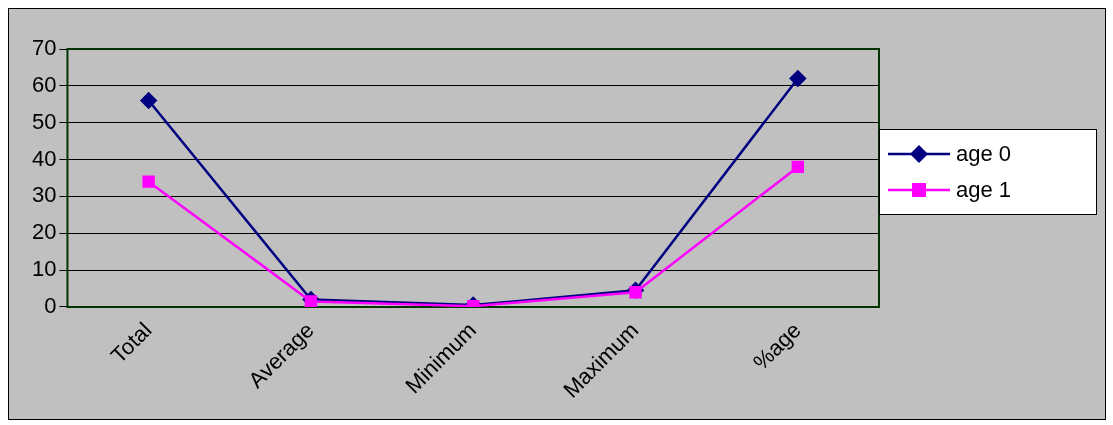 The image size is (1113, 425). Describe the element at coordinates (50, 305) in the screenshot. I see `y-tick-label: 0` at that location.